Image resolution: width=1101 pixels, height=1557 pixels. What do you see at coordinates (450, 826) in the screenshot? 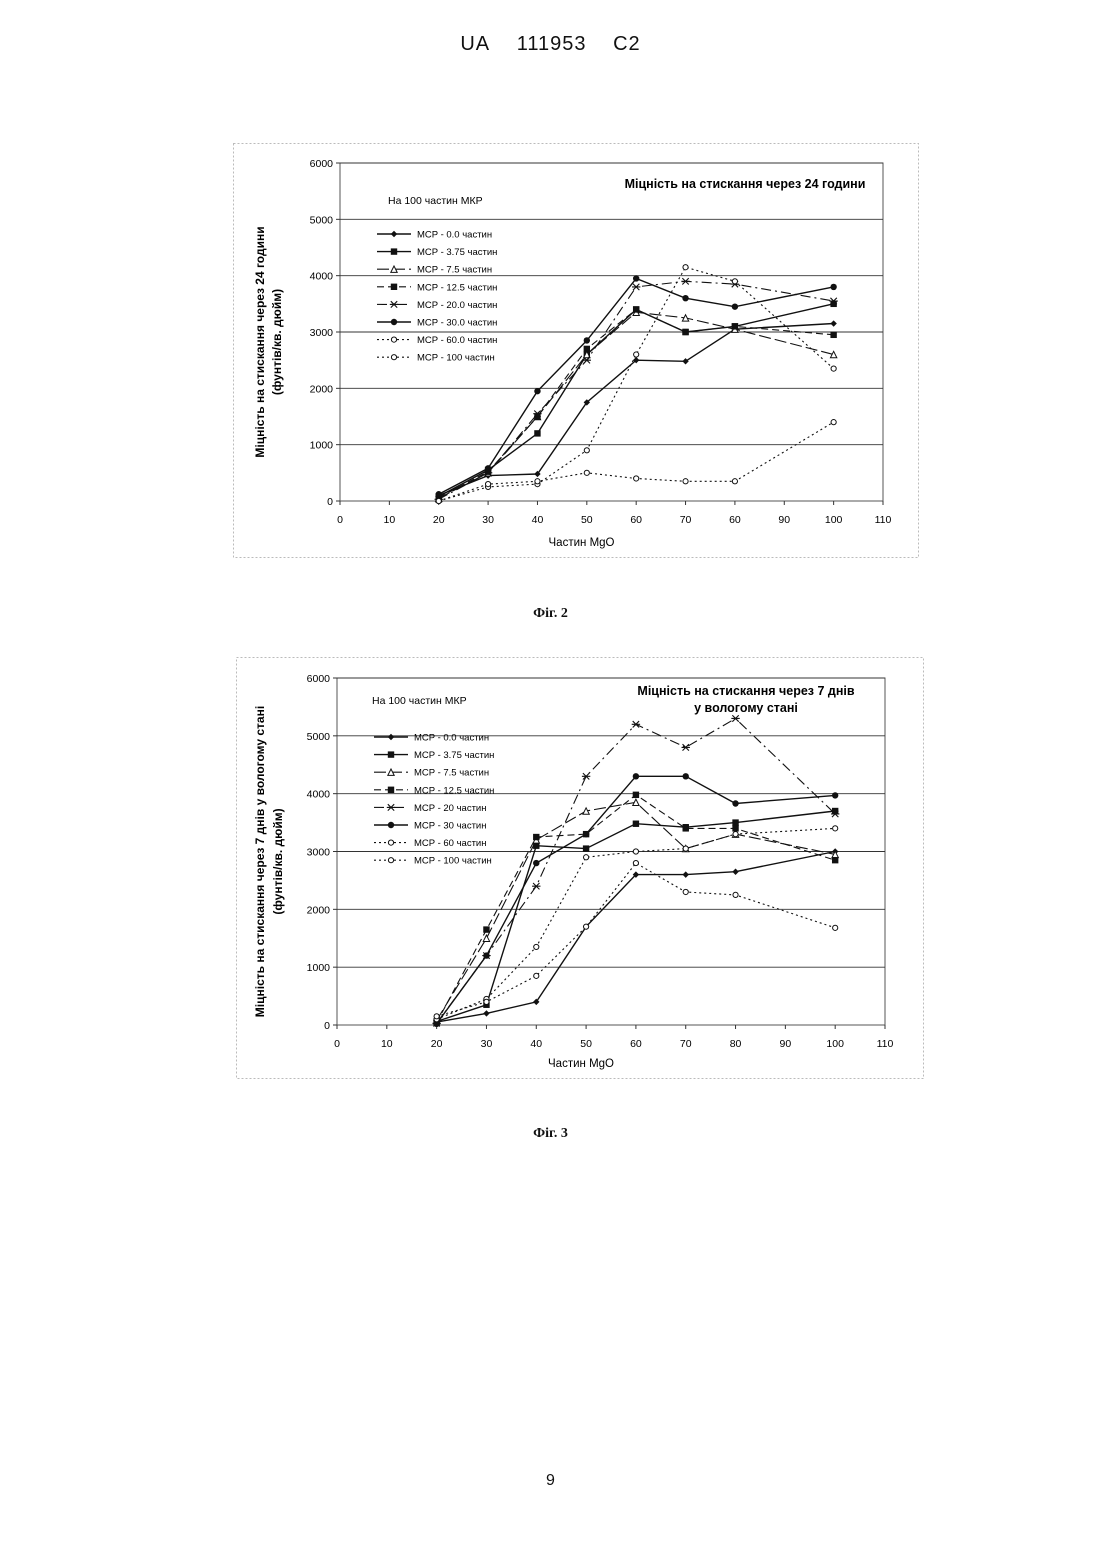
I see `legend-label: MCP - 30 частин` at bounding box center [450, 826].